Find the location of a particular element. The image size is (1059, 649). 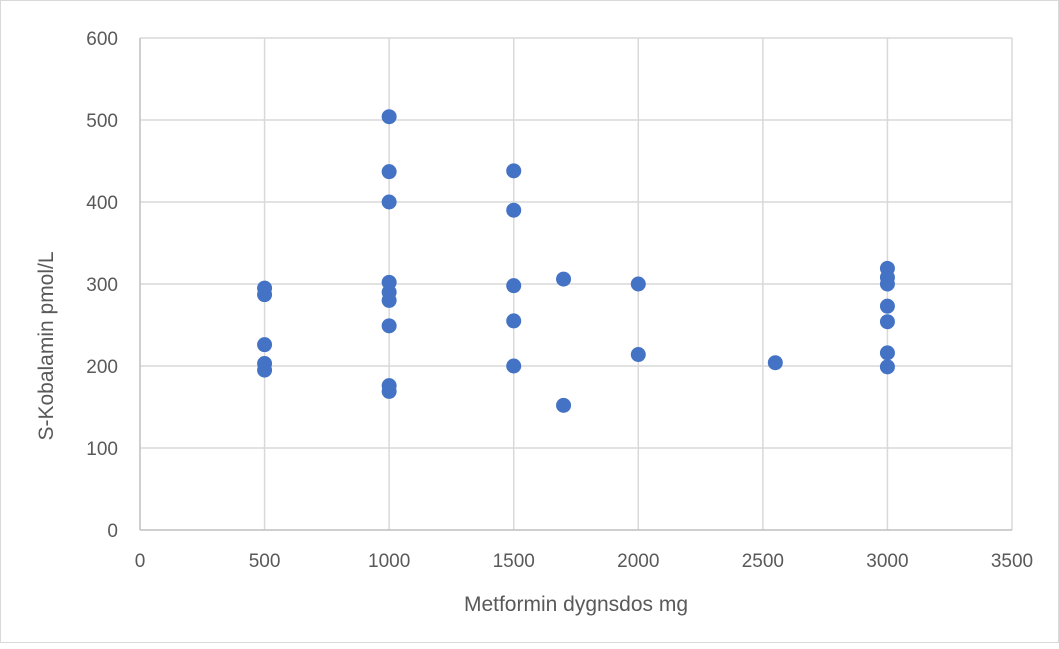

y-axis-title: S-Kobalamin pmol/L is located at coordinates (46, 345).